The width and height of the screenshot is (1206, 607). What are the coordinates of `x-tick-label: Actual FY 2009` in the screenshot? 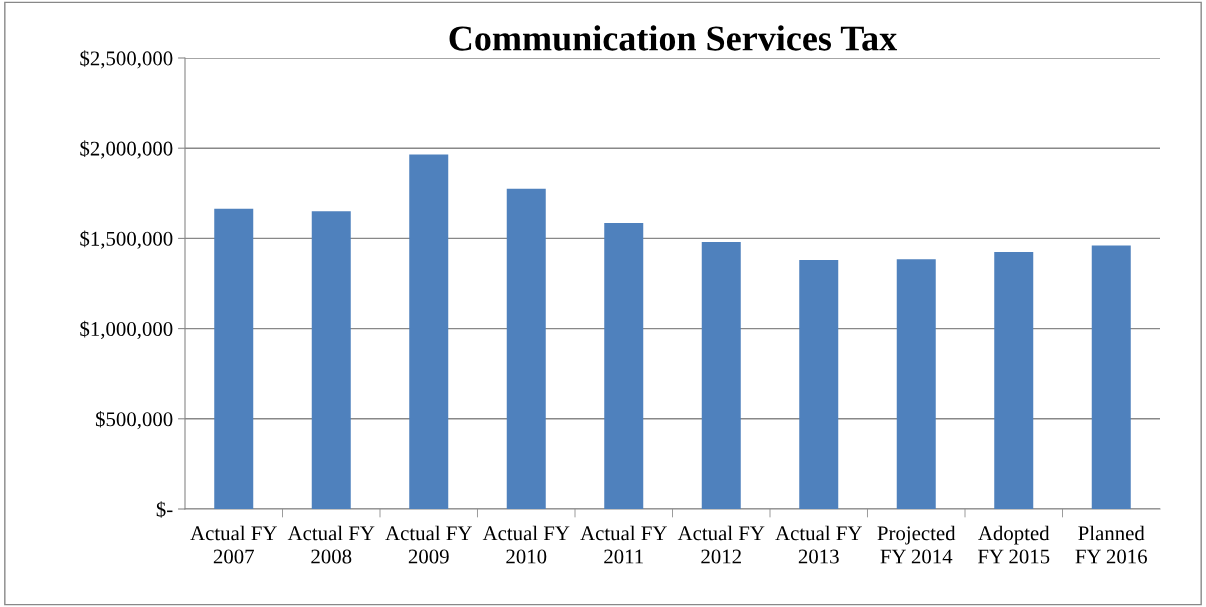 It's located at (428, 544).